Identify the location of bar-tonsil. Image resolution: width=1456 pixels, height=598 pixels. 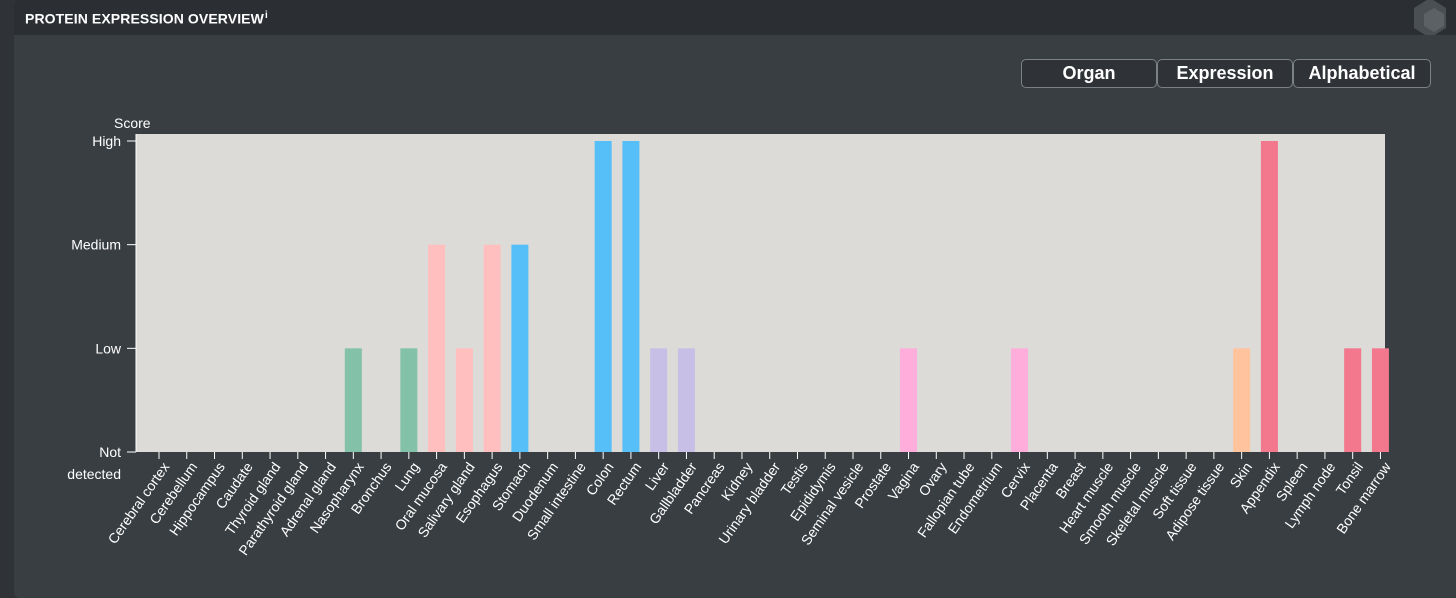
(1353, 400).